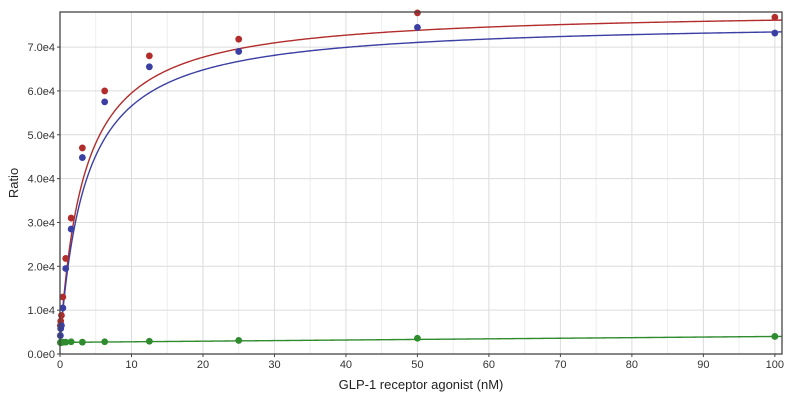 This screenshot has height=404, width=792. I want to click on y-tick-label: 0.0e0, so click(41, 355).